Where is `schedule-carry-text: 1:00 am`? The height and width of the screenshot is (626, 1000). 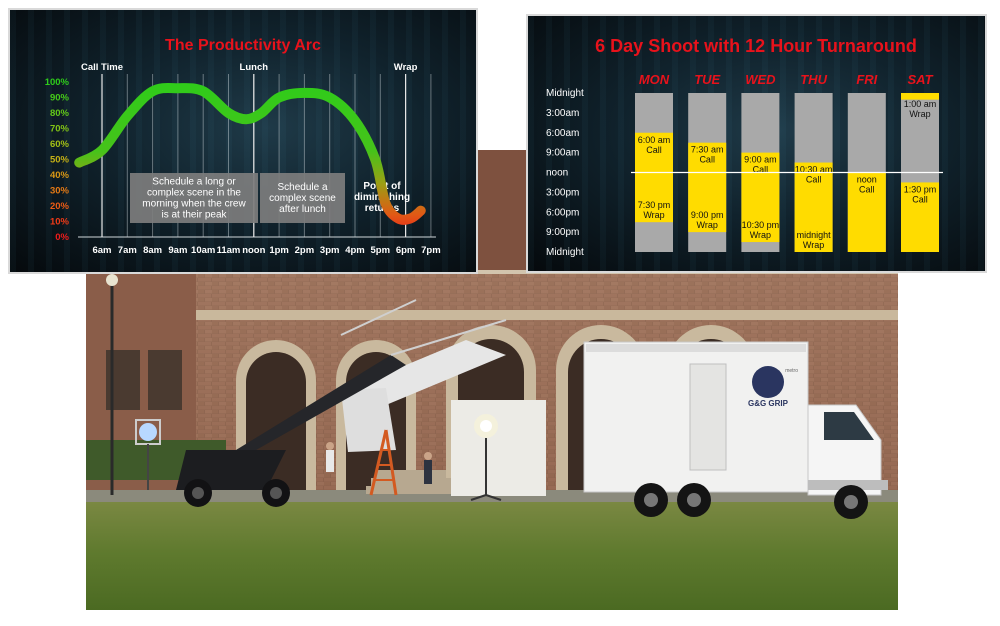
schedule-carry-text: 1:00 am is located at coordinates (920, 104).